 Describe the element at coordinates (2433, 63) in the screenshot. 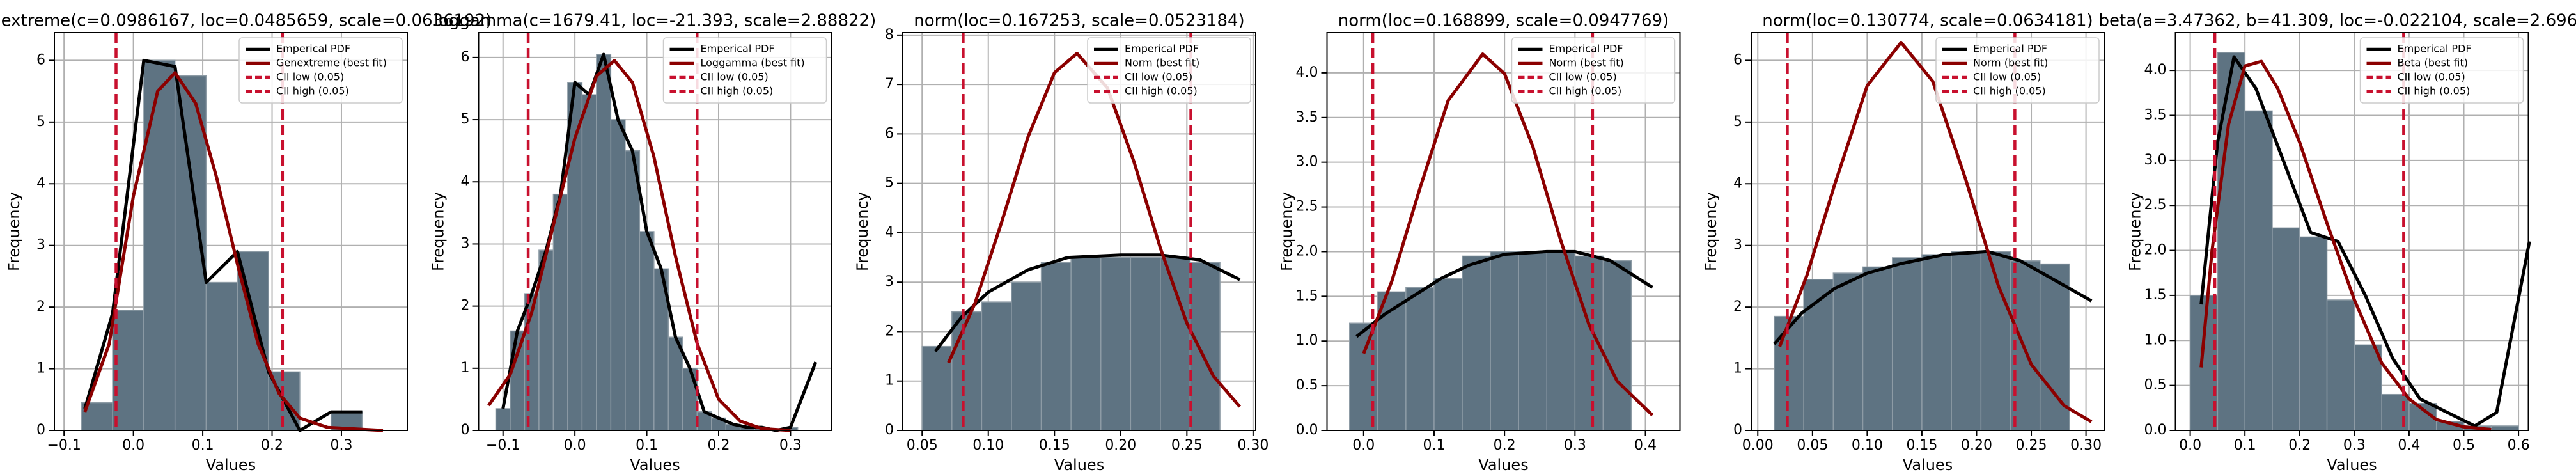

I see `legend-label: Beta (best fit)` at that location.